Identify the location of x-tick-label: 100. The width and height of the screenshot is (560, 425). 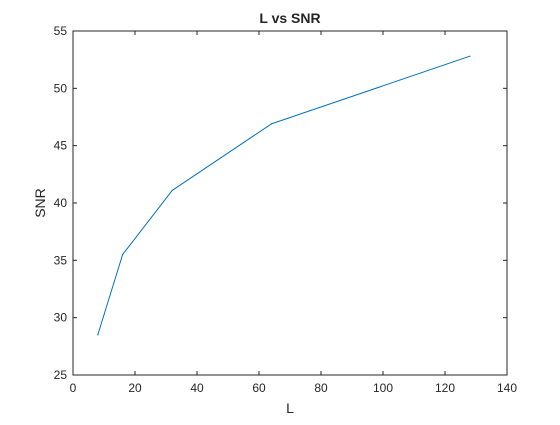
(383, 388).